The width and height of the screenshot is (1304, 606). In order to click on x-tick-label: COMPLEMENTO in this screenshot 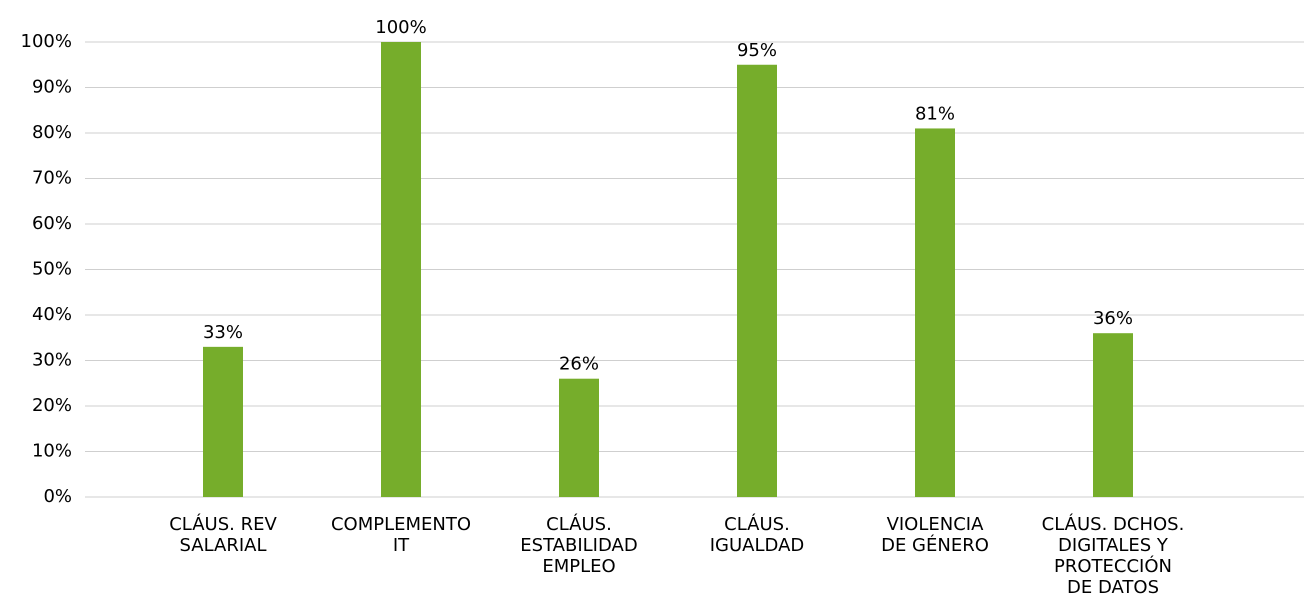, I will do `click(401, 524)`.